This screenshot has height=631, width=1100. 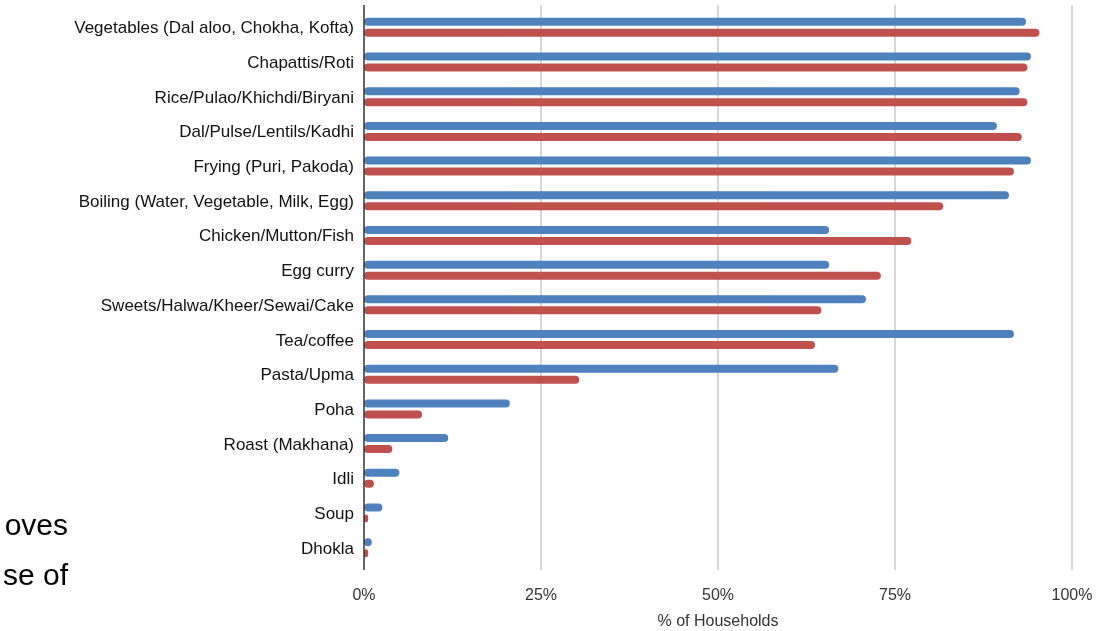 I want to click on y-tick-label: Pasta/Upma, so click(x=307, y=375).